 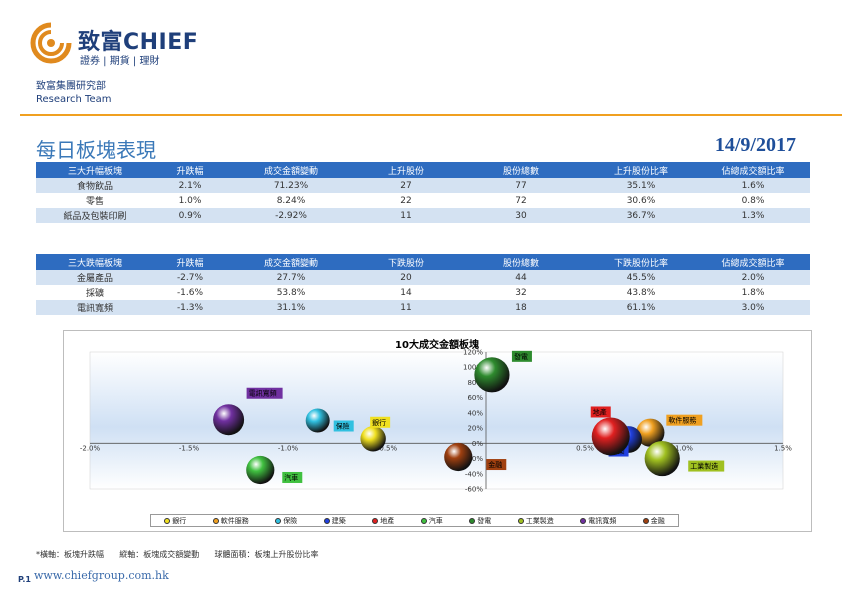 What do you see at coordinates (755, 145) in the screenshot?
I see `report-date: 14/9/2017` at bounding box center [755, 145].